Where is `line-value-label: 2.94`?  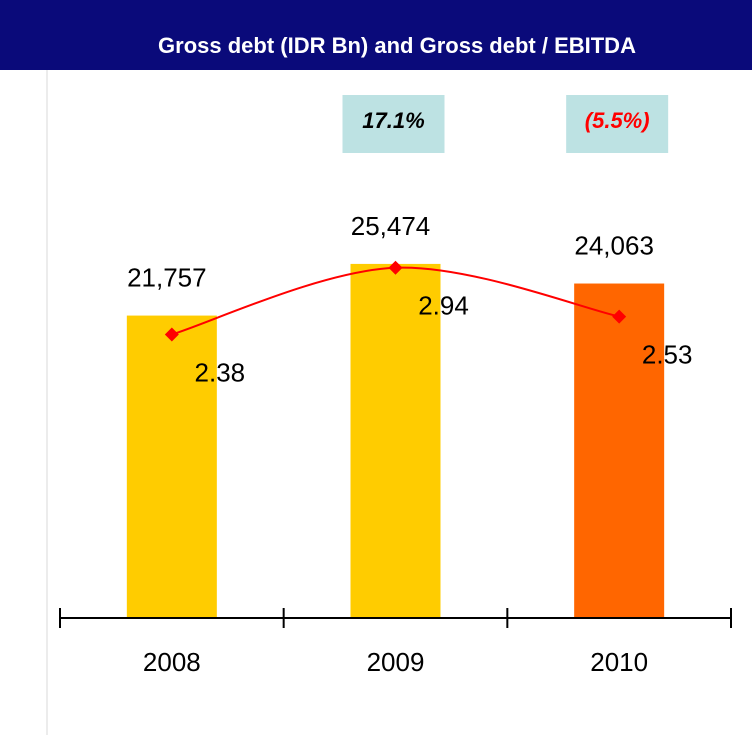 line-value-label: 2.94 is located at coordinates (443, 306).